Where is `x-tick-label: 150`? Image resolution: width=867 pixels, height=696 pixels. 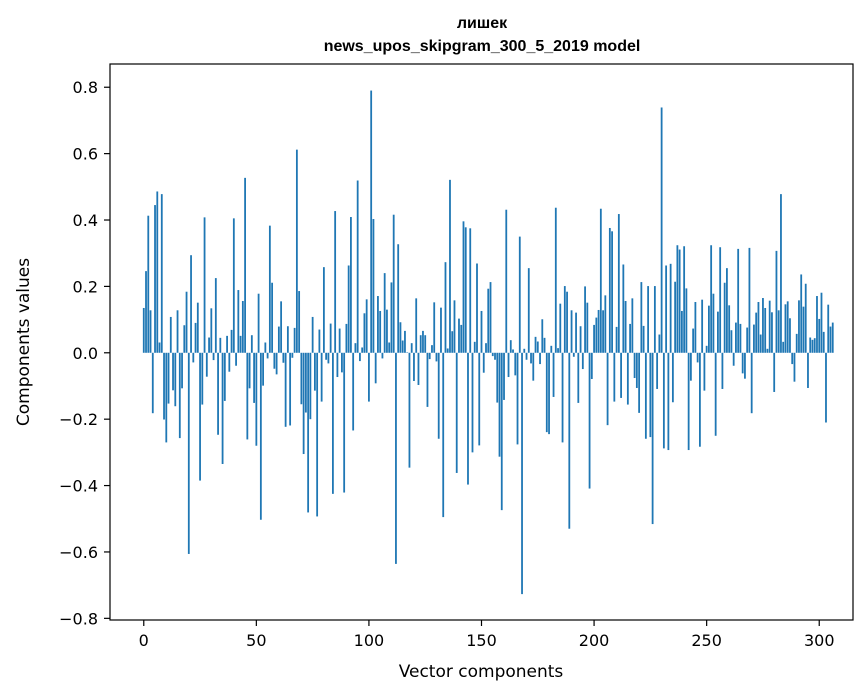
x-tick-label: 150 is located at coordinates (481, 640).